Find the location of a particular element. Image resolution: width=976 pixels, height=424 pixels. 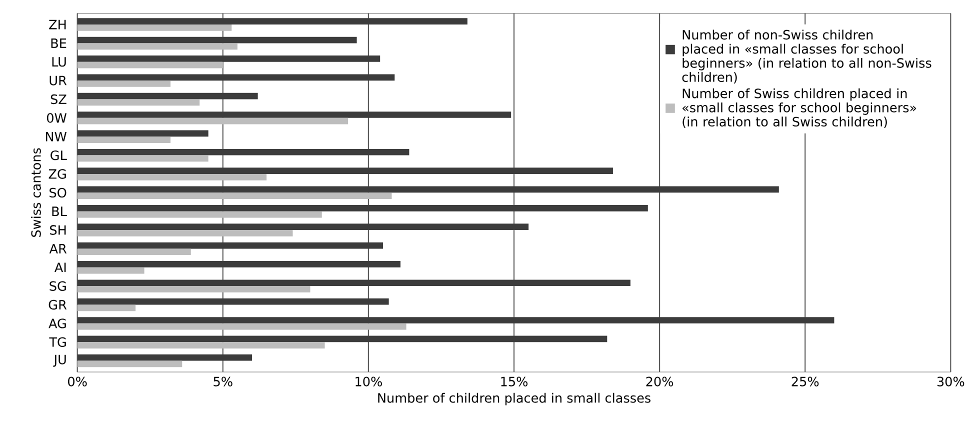

x-tick-label: 10% is located at coordinates (369, 381).